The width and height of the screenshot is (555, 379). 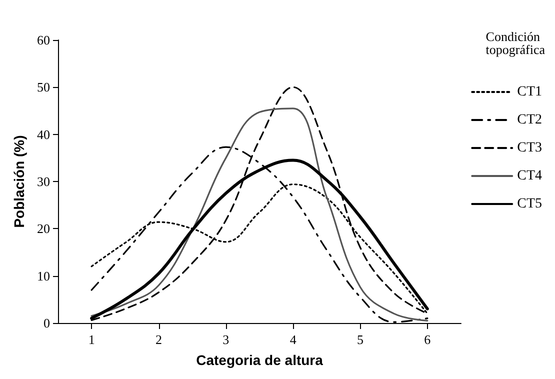 What do you see at coordinates (19, 181) in the screenshot?
I see `y-axis-title: Población (%)` at bounding box center [19, 181].